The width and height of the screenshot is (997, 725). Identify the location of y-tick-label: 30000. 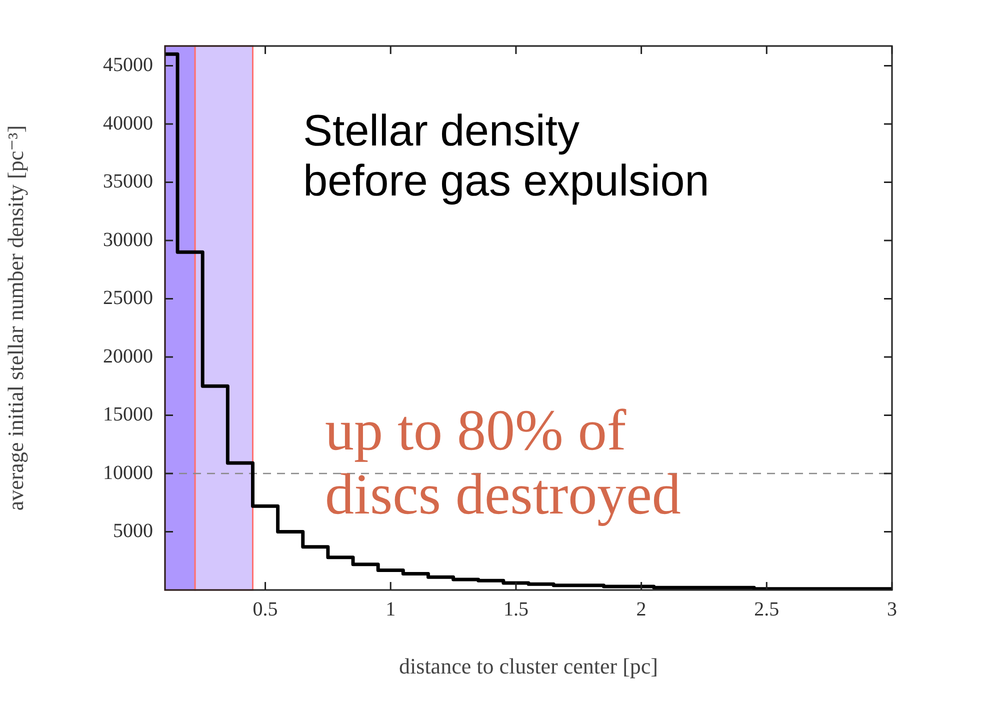
(128, 239).